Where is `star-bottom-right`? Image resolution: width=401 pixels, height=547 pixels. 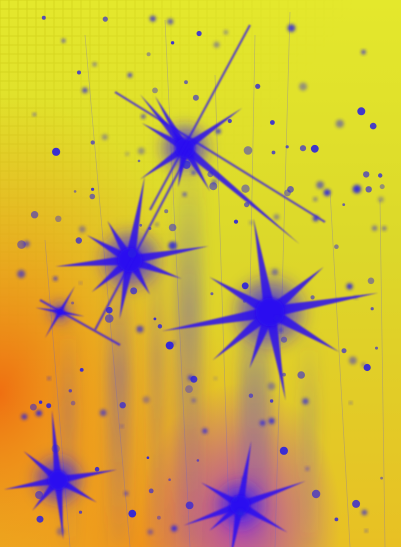
star-bottom-right is located at coordinates (244, 493).